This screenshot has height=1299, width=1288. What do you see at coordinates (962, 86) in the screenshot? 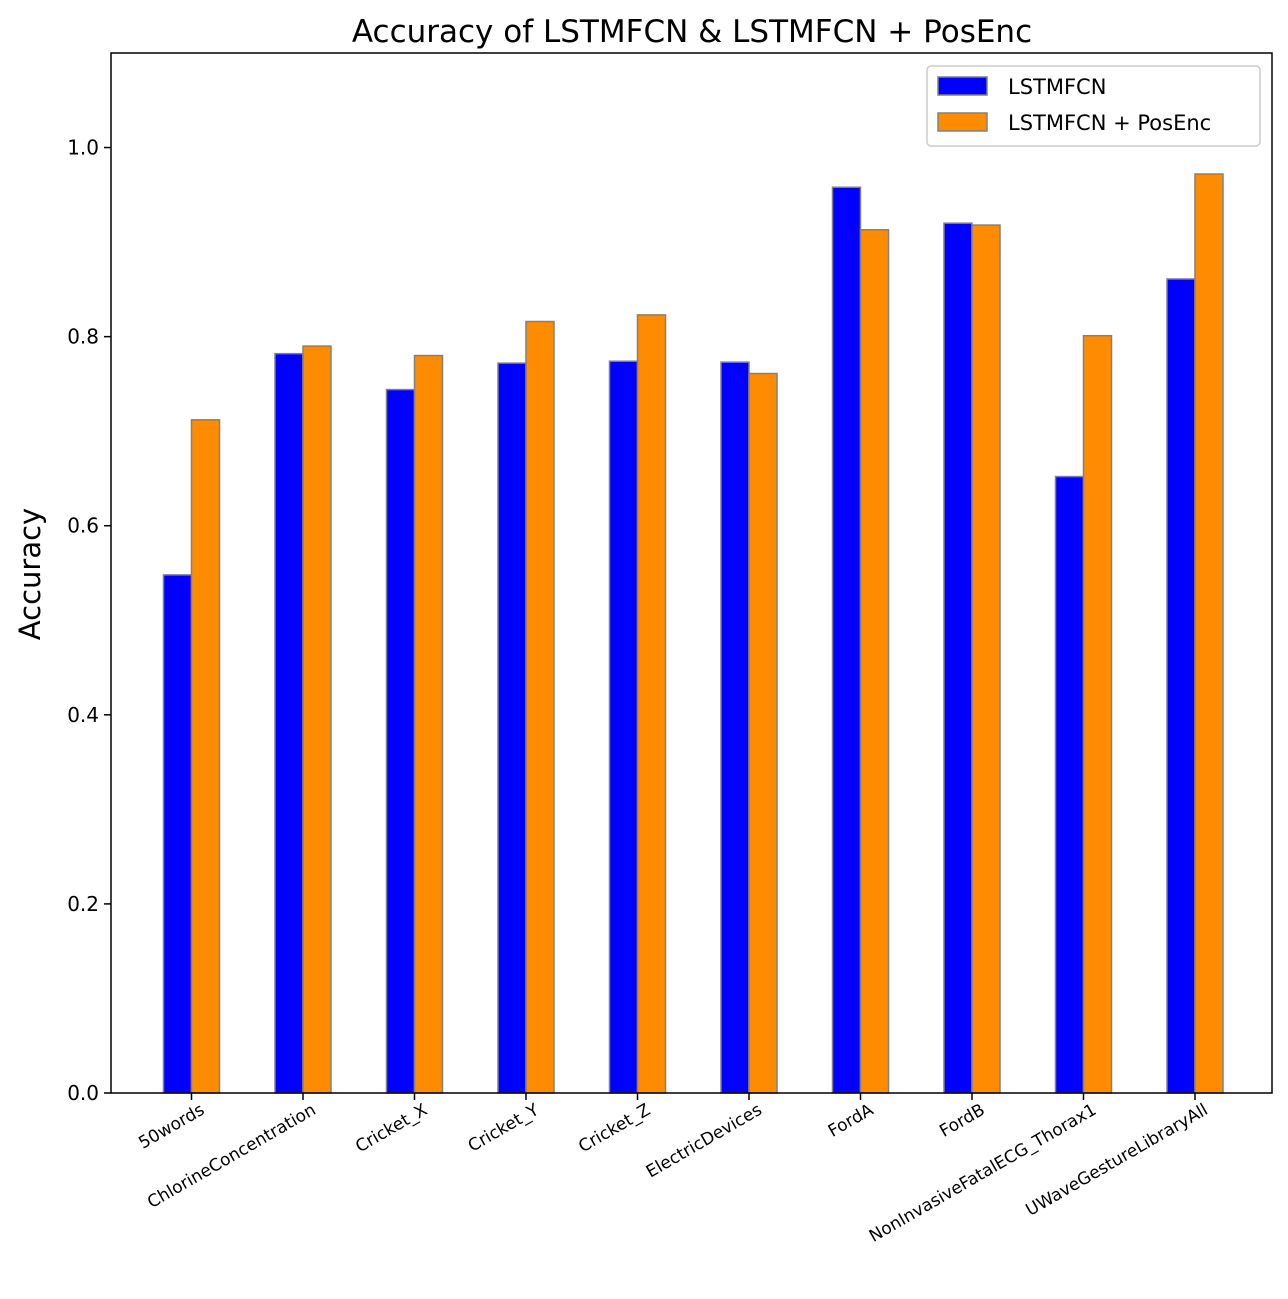
I see `legend-swatch-lstmfcn` at bounding box center [962, 86].